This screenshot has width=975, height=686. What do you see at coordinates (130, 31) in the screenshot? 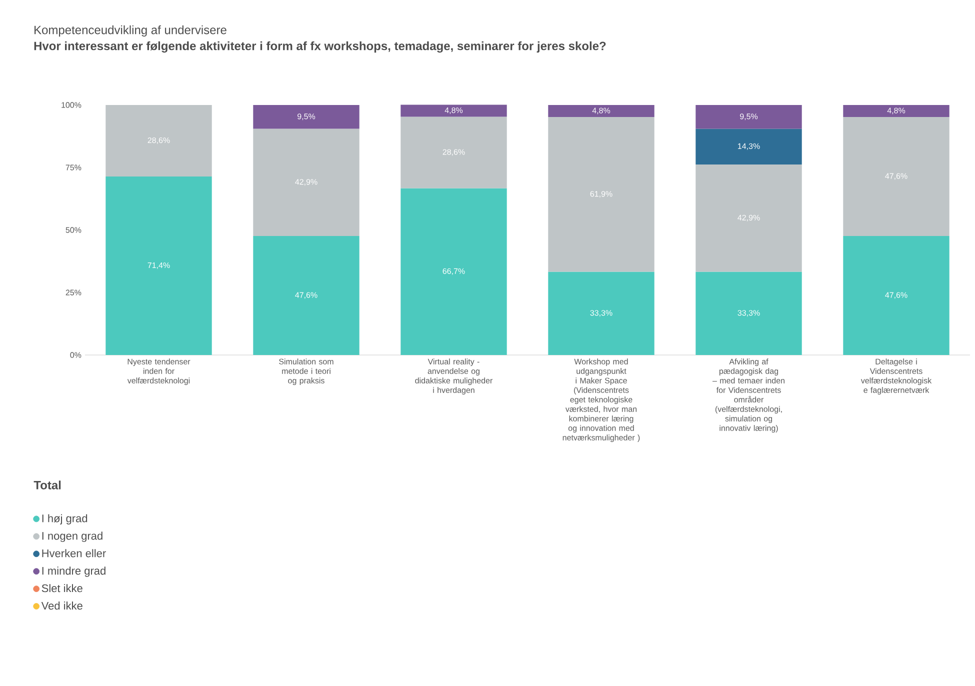
I see `chart-title: Kompetenceudvikling af undervisere` at bounding box center [130, 31].